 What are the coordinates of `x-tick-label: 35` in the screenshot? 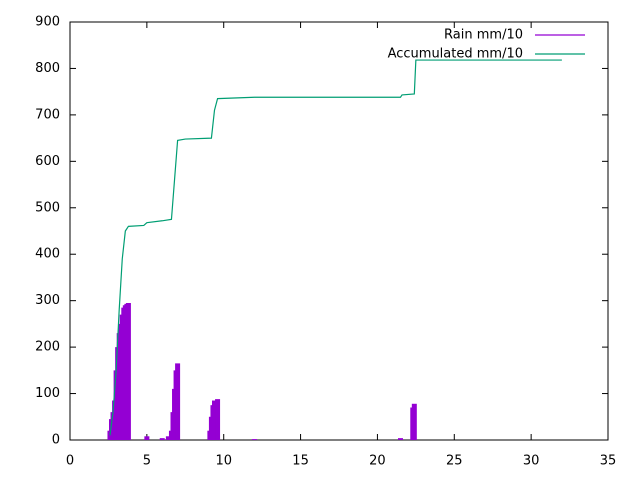 It's located at (608, 461).